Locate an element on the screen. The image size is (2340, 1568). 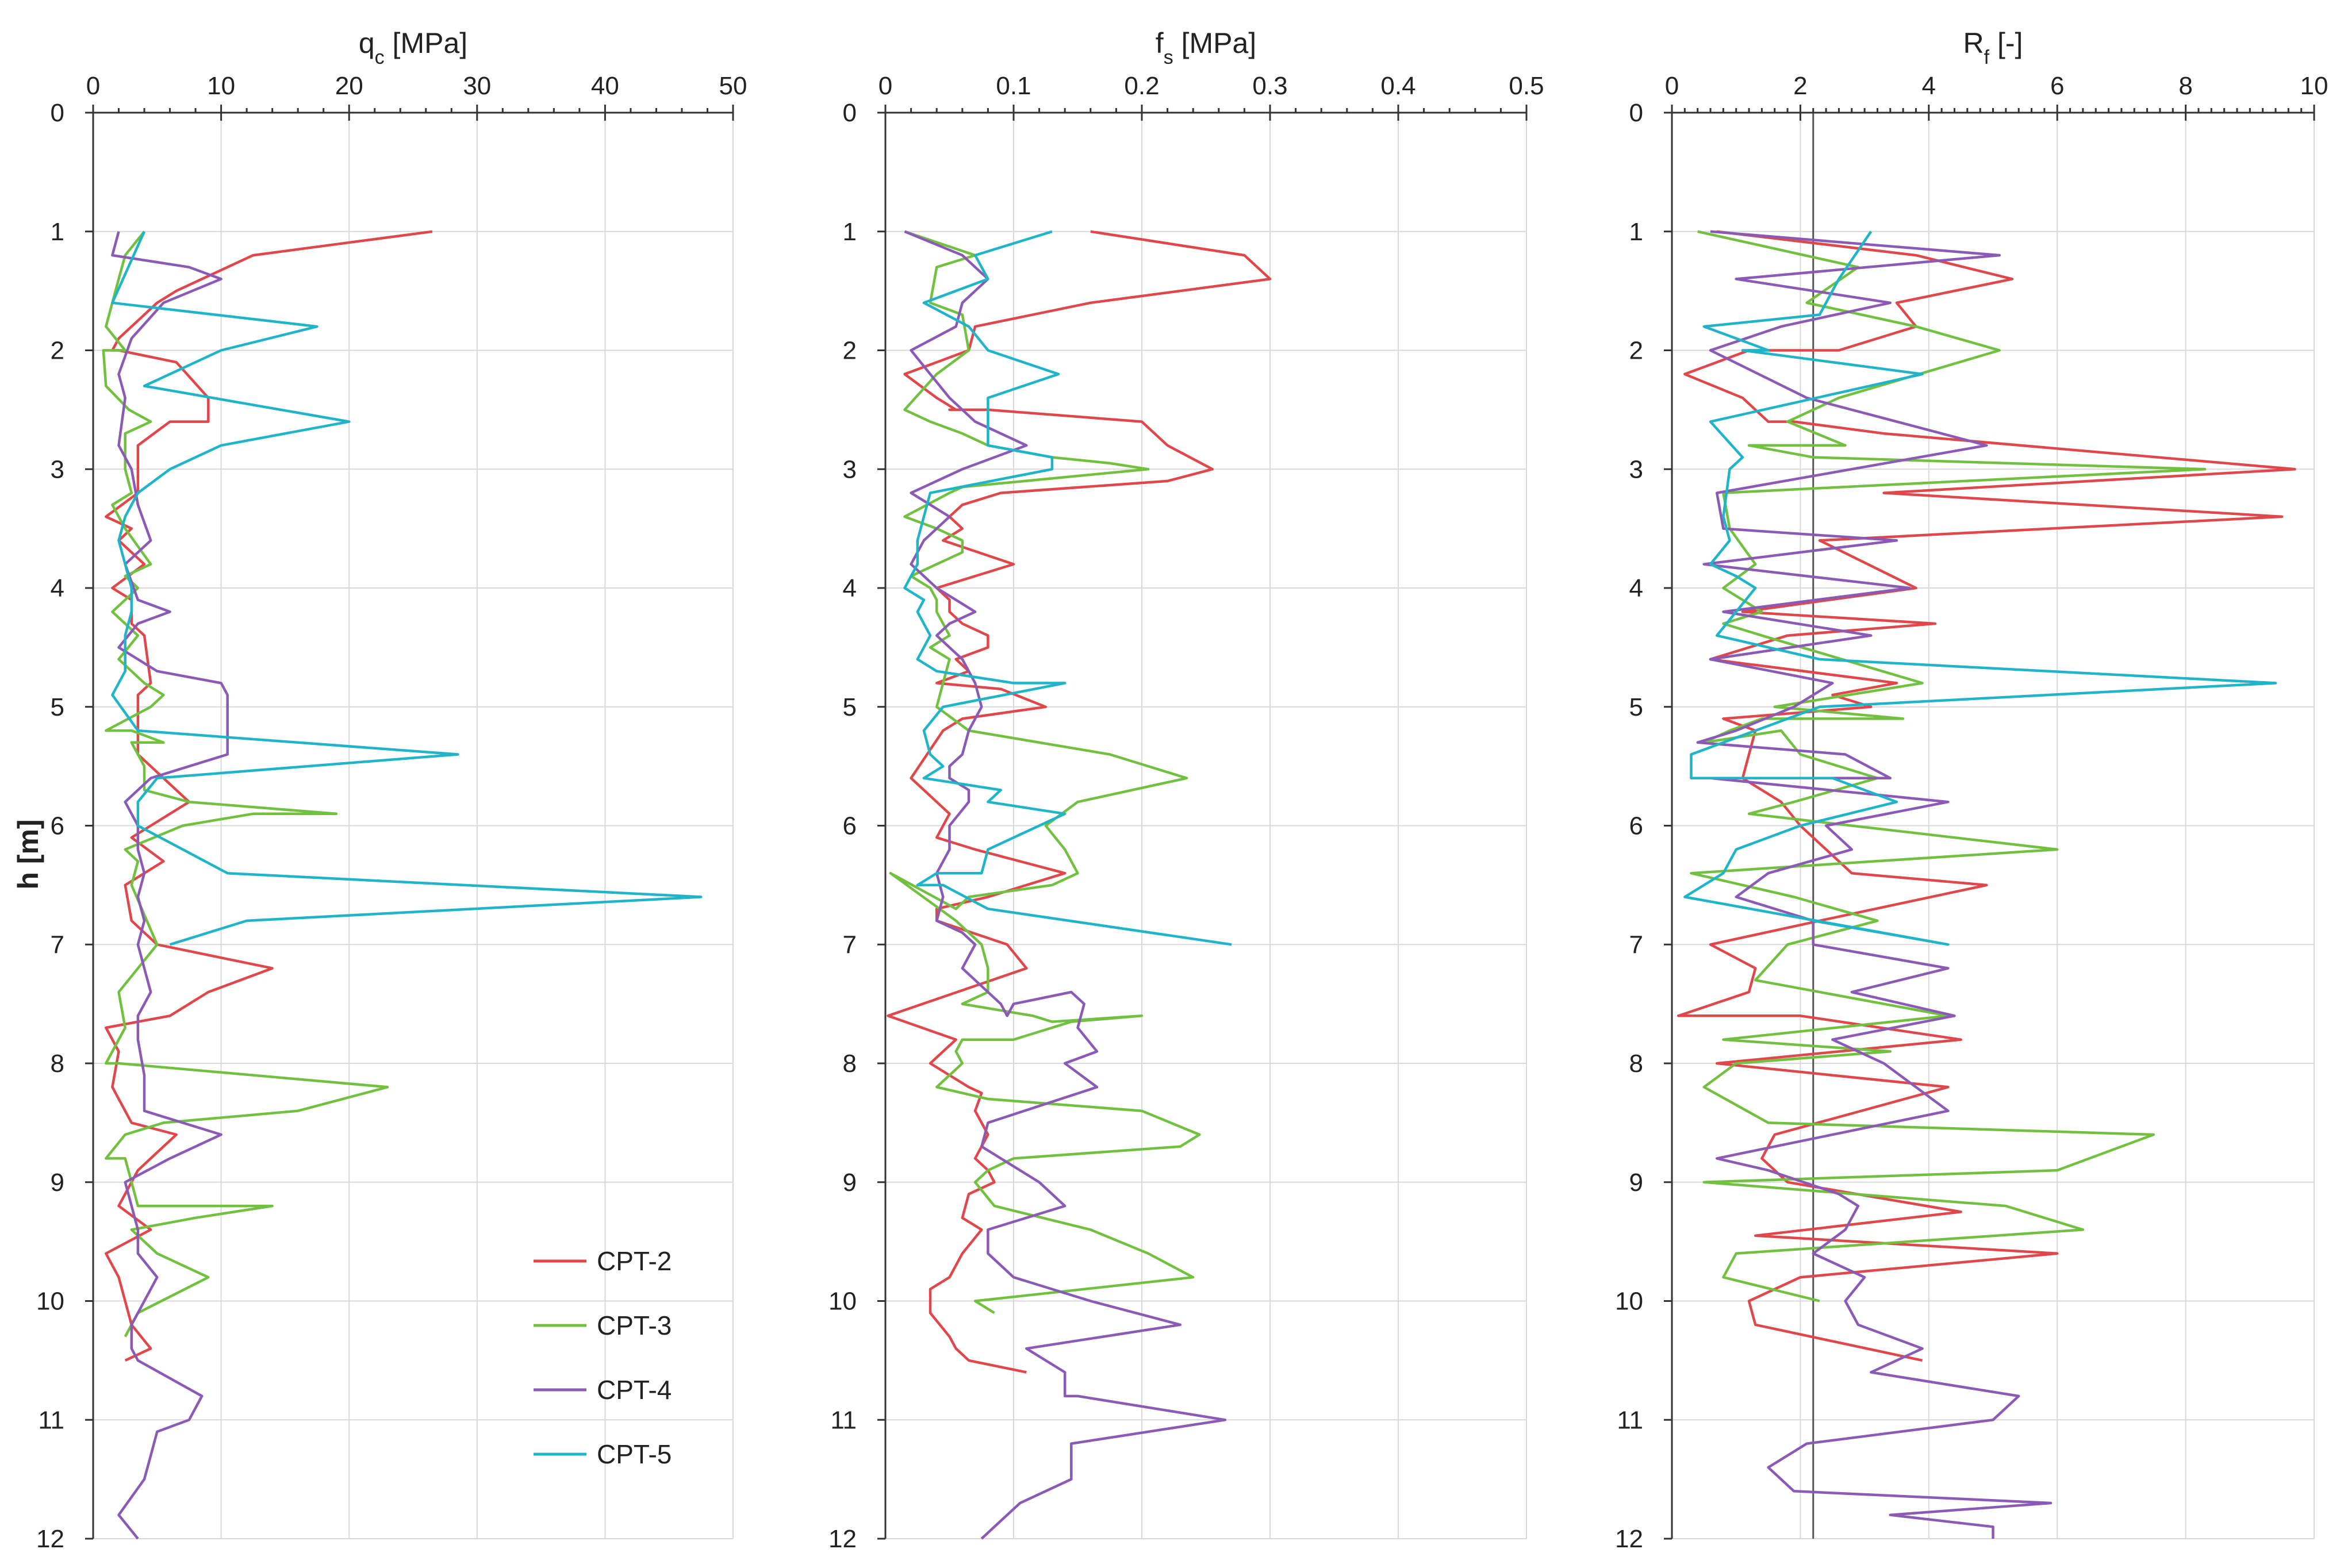
rf-xtick-label-5: 10 is located at coordinates (2314, 86).